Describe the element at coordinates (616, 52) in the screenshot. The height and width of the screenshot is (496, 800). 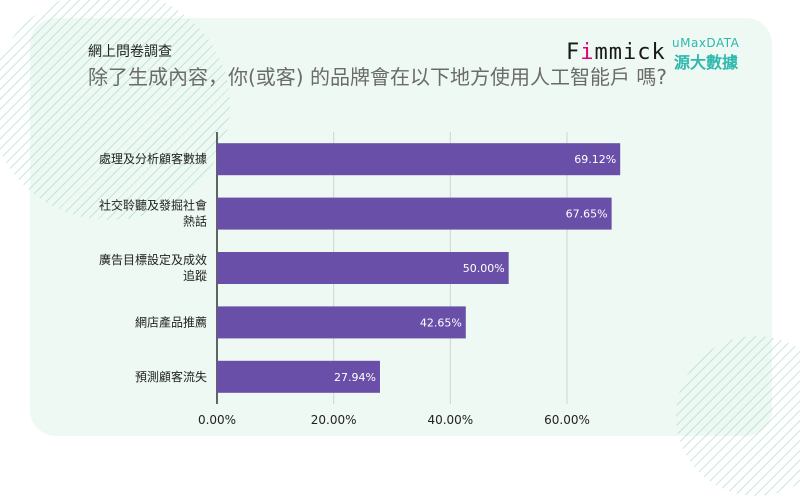
I see `fimmick-logo: Fimmick` at that location.